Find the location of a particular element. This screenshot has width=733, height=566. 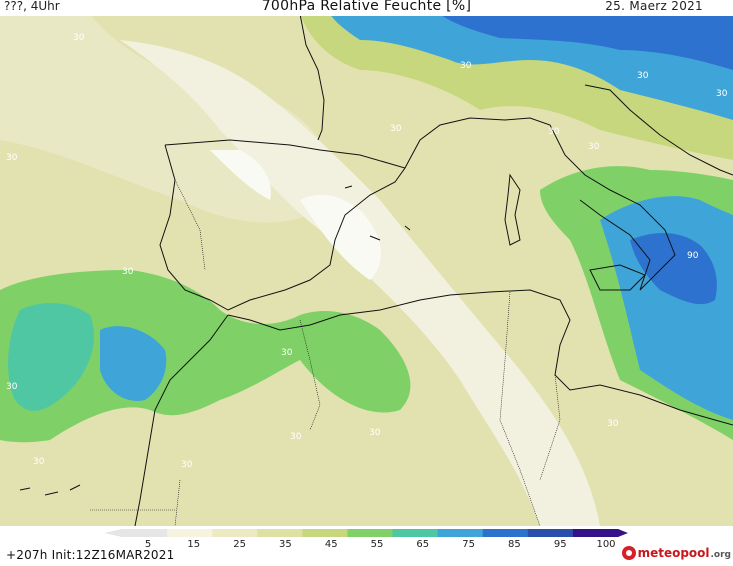

colorbar-tick-label: 15 is located at coordinates (193, 543).